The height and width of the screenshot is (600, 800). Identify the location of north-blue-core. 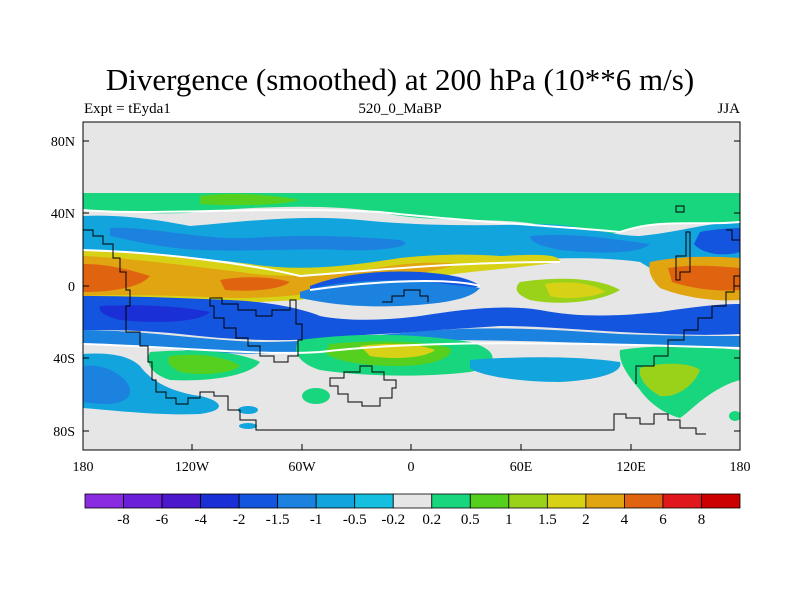
(258, 239).